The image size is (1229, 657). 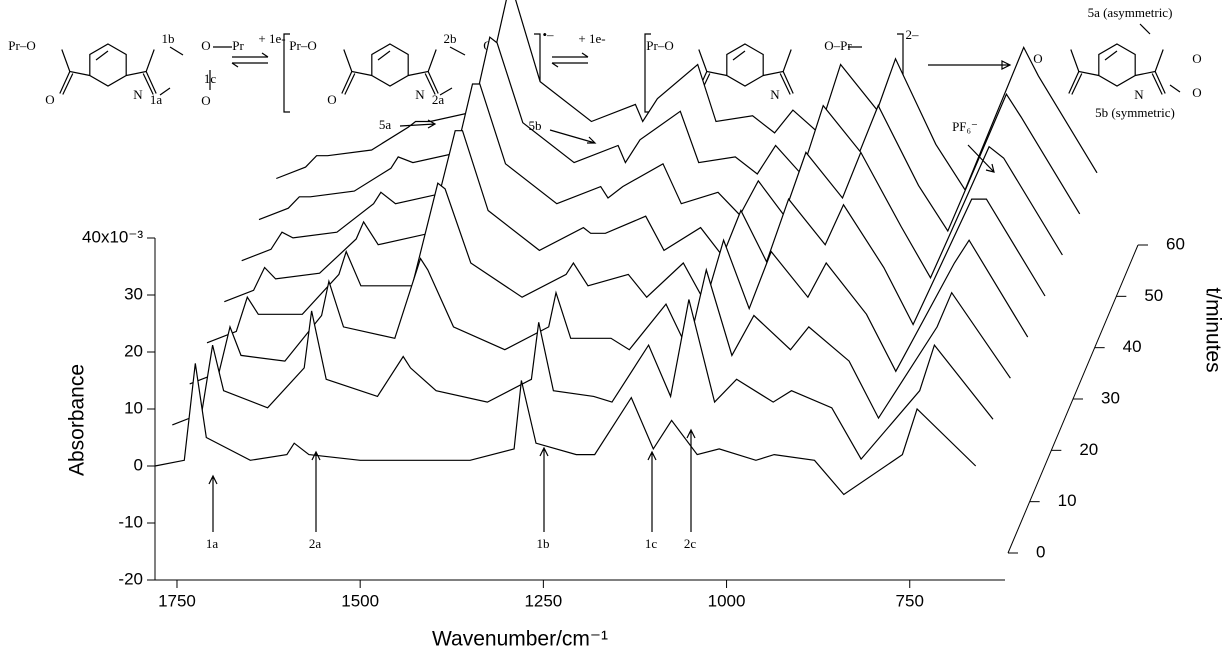 What do you see at coordinates (450, 38) in the screenshot?
I see `scheme-label: 2b` at bounding box center [450, 38].